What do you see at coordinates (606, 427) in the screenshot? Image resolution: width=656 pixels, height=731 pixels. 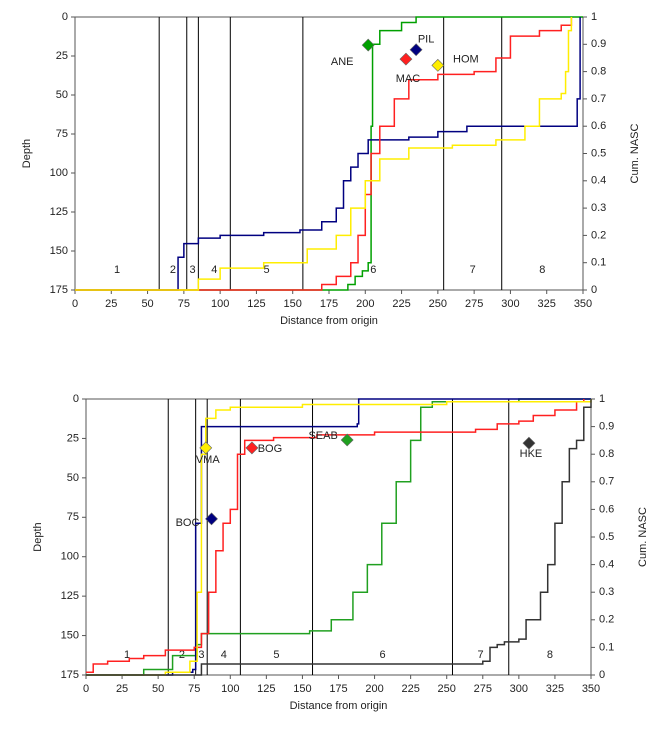 I see `y2-tick-label: 0.9` at bounding box center [606, 427].